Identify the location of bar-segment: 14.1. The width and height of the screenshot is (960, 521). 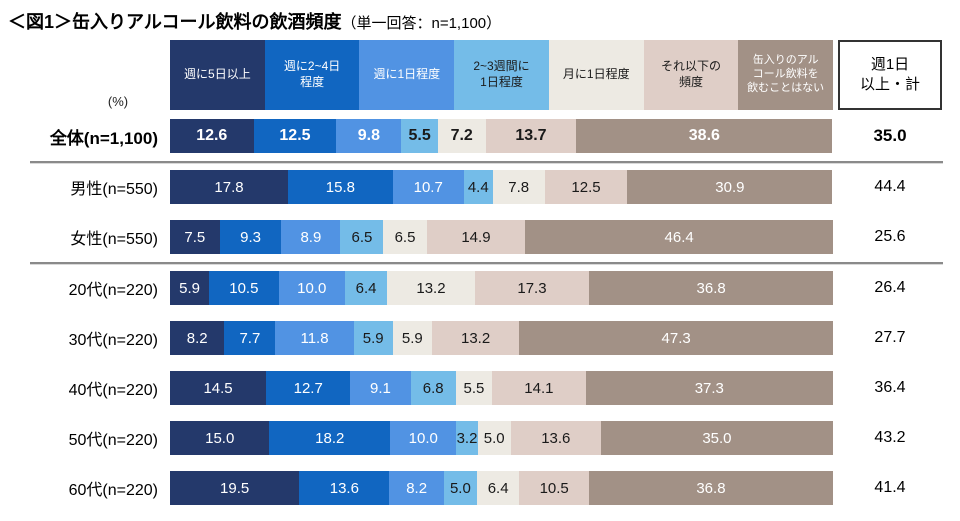
(539, 388).